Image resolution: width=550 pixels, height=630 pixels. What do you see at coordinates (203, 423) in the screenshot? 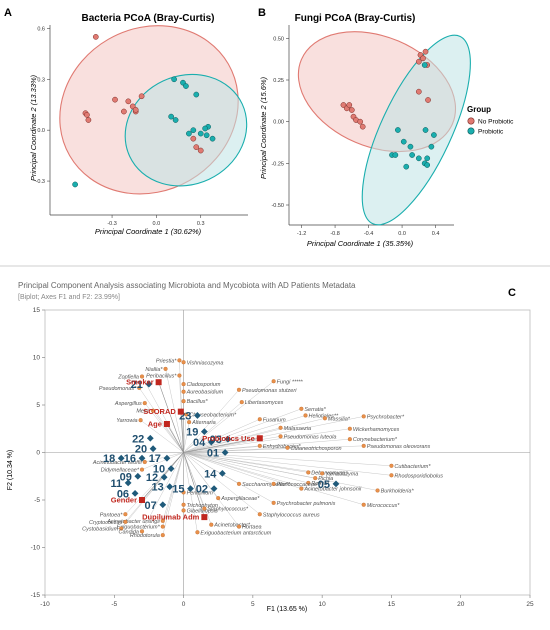
I see `biplot-feature-label: Alternaria` at bounding box center [203, 423].